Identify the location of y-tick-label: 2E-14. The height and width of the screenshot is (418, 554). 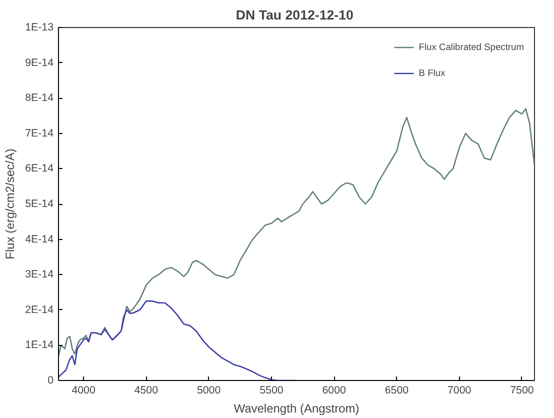
(39, 310).